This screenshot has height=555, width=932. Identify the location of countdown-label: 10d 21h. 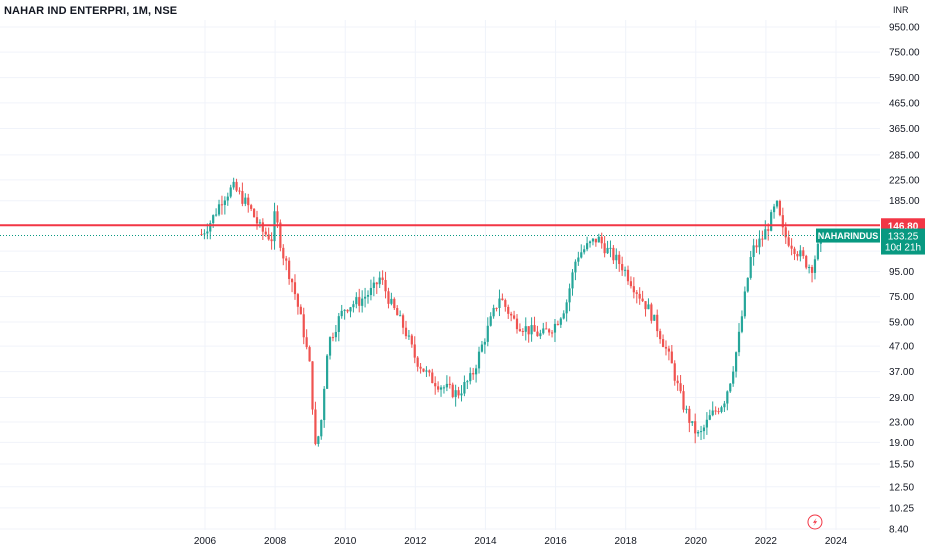
(903, 248).